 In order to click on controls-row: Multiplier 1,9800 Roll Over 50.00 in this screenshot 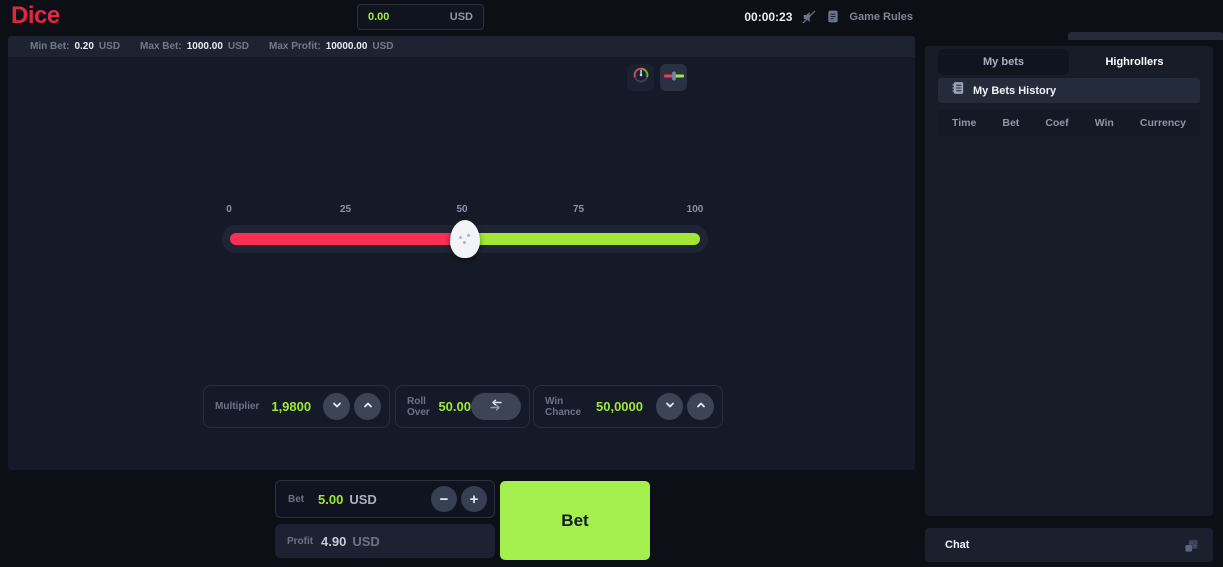, I will do `click(461, 406)`.